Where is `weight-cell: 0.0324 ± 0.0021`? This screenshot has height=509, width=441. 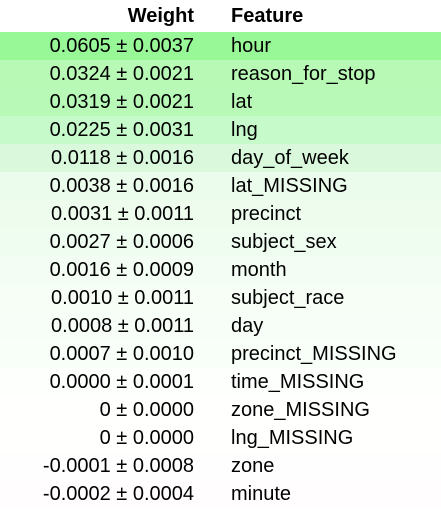
weight-cell: 0.0324 ± 0.0021 is located at coordinates (121, 73).